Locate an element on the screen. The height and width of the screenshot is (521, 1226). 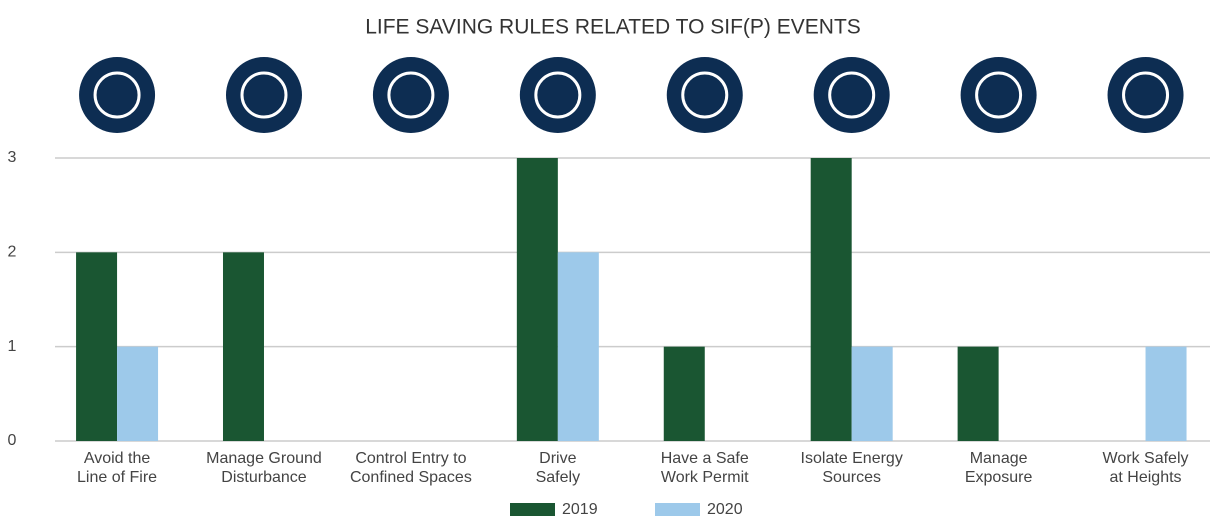
y-tick-label: 2 is located at coordinates (12, 252).